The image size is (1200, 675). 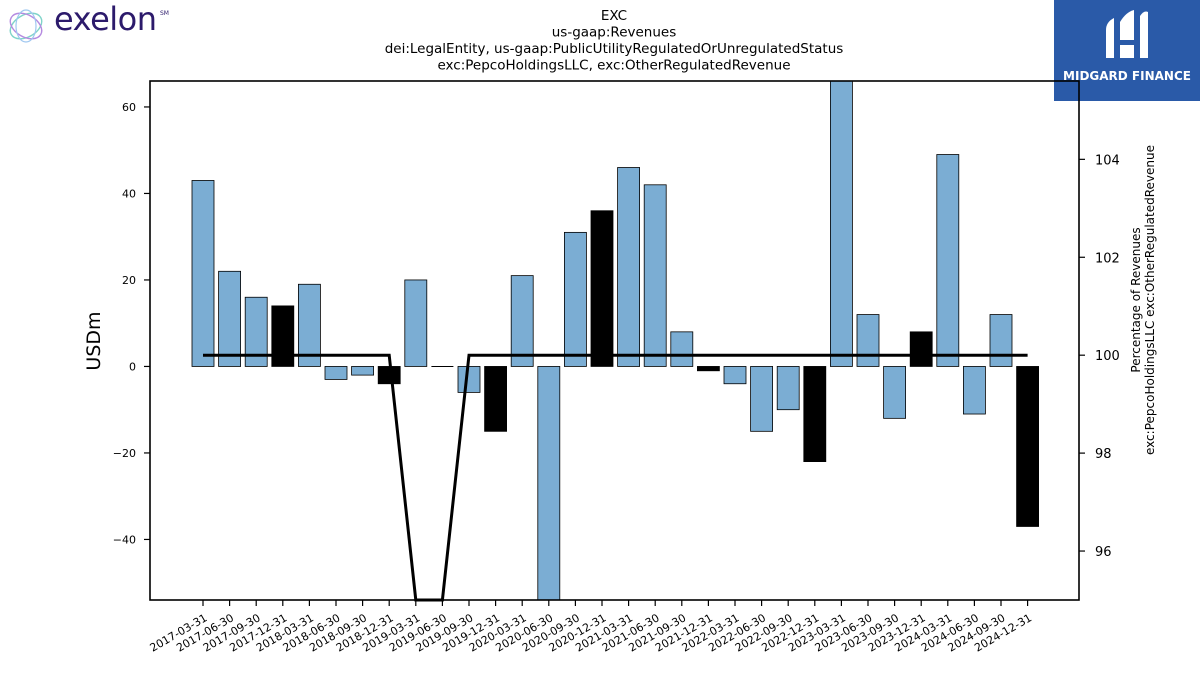 What do you see at coordinates (614, 16) in the screenshot?
I see `title-line-0: EXC` at bounding box center [614, 16].